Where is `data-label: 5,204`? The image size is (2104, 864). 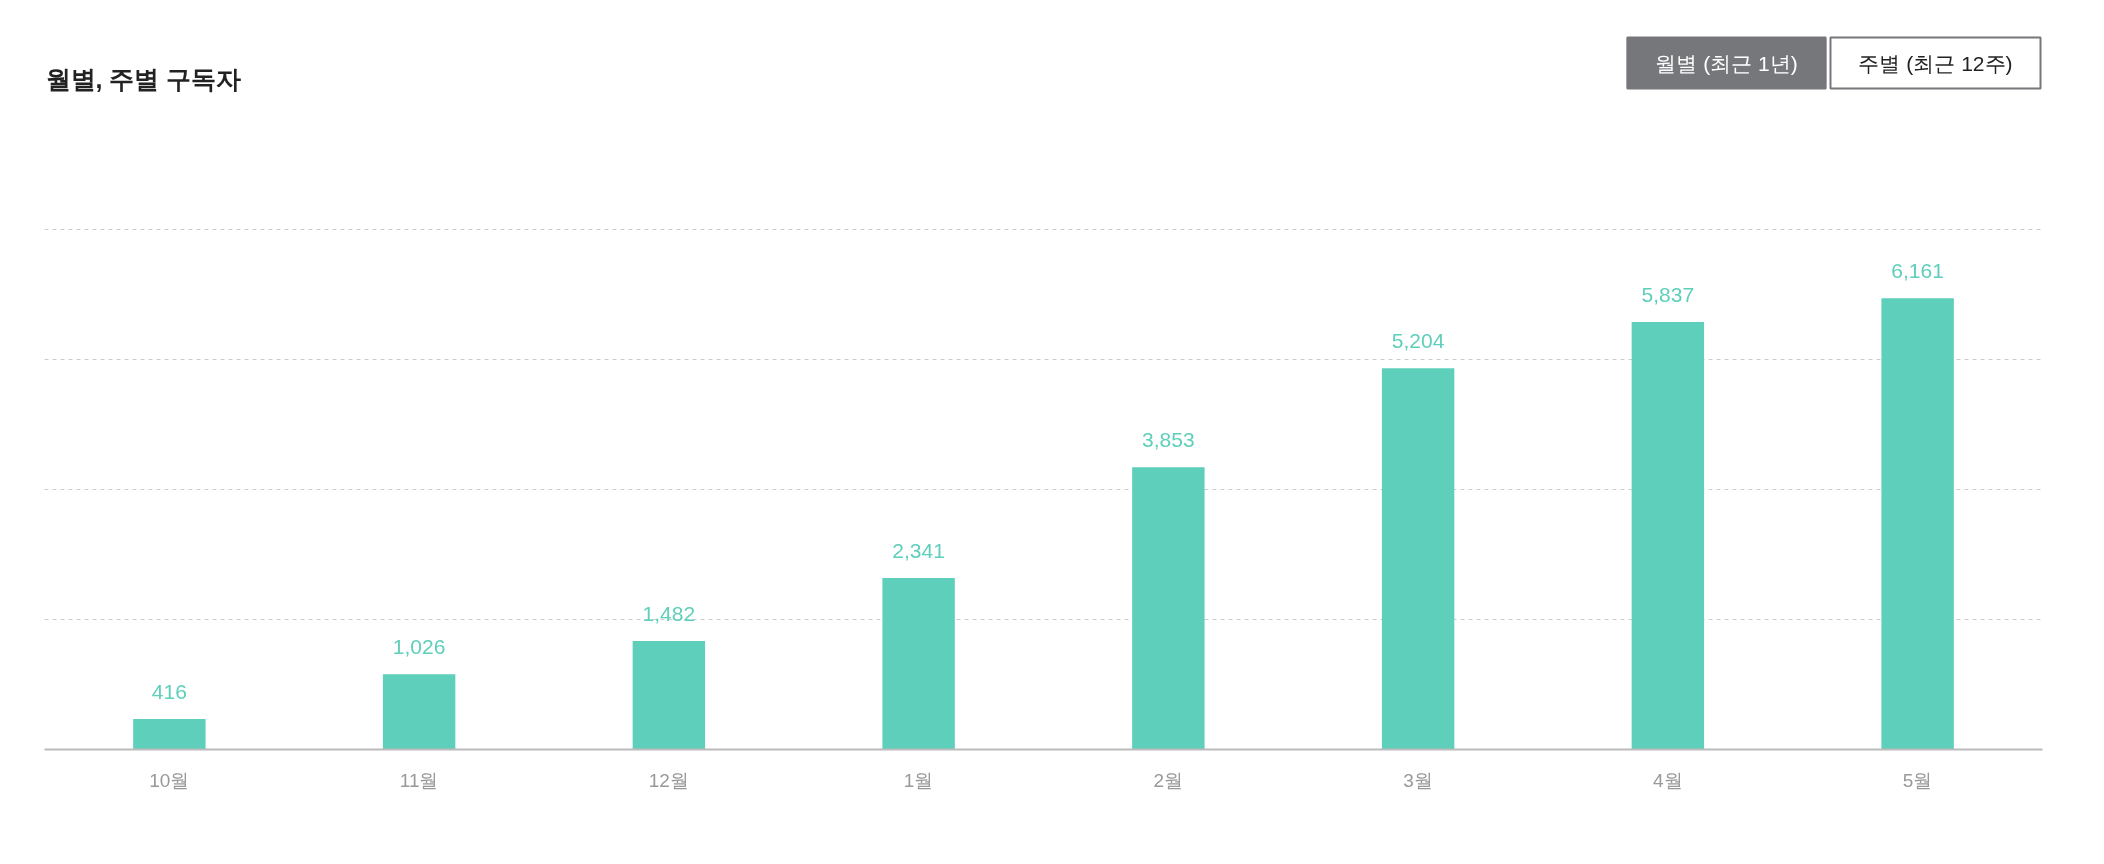
data-label: 5,204 is located at coordinates (1418, 341).